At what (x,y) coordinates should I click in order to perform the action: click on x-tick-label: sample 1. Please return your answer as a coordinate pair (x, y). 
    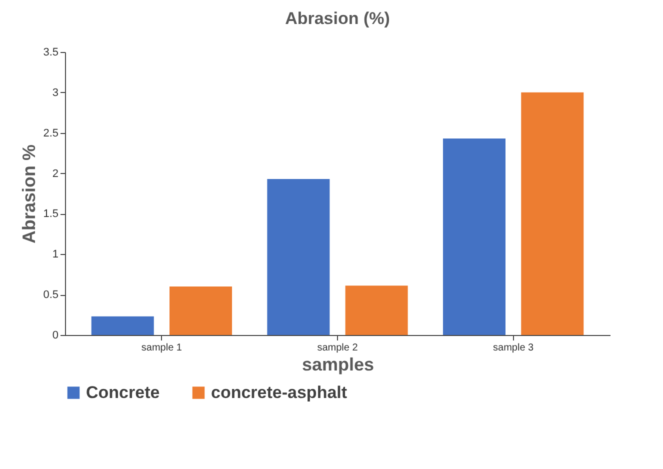
    Looking at the image, I should click on (161, 348).